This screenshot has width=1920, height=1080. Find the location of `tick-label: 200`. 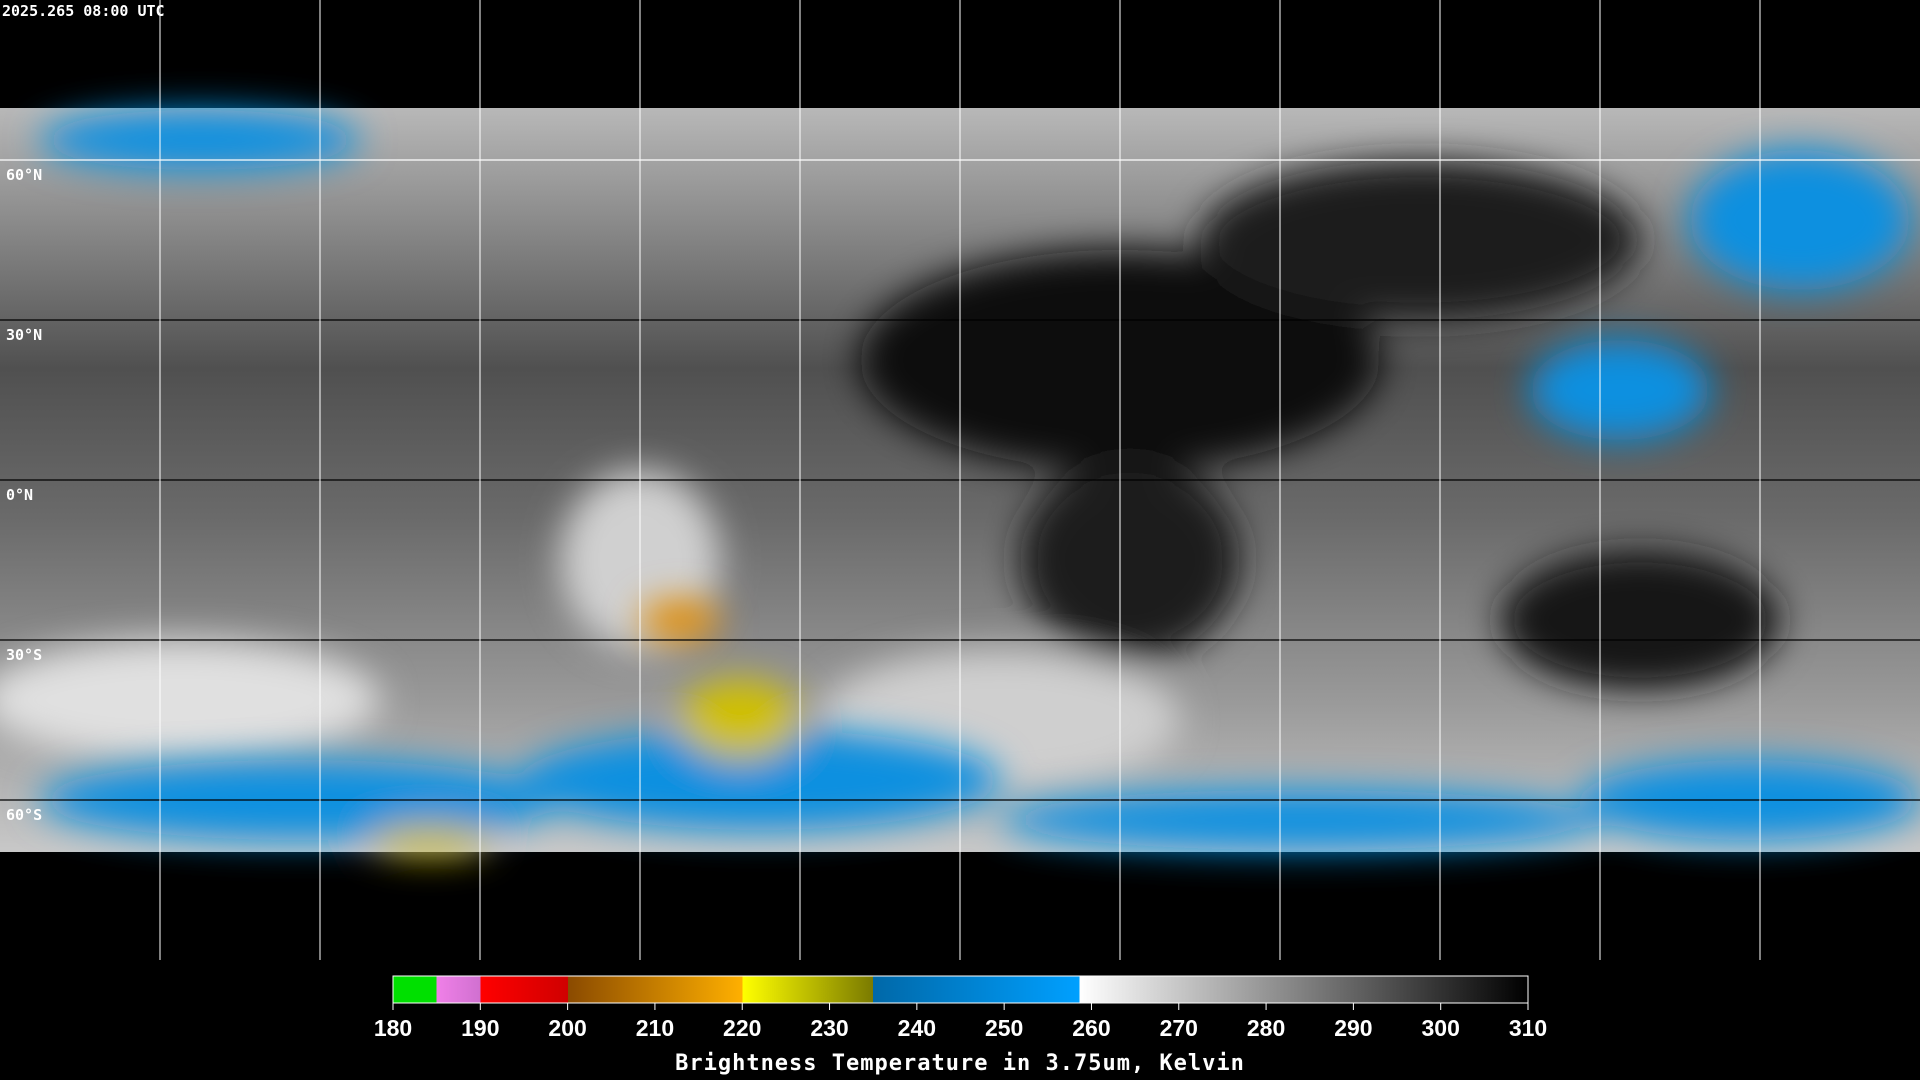

tick-label: 200 is located at coordinates (567, 1028).